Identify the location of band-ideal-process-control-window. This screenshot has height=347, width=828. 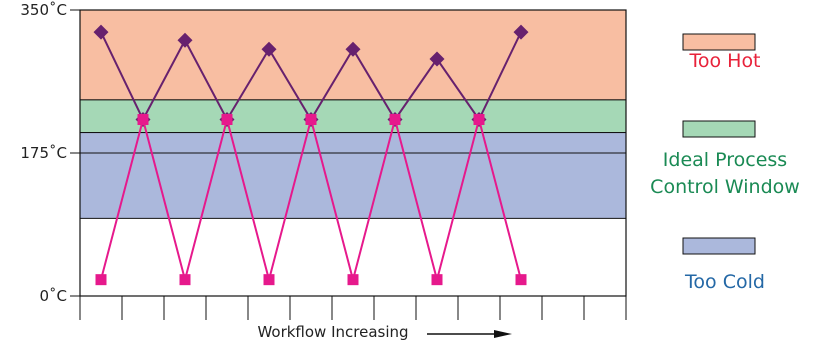
(353, 116).